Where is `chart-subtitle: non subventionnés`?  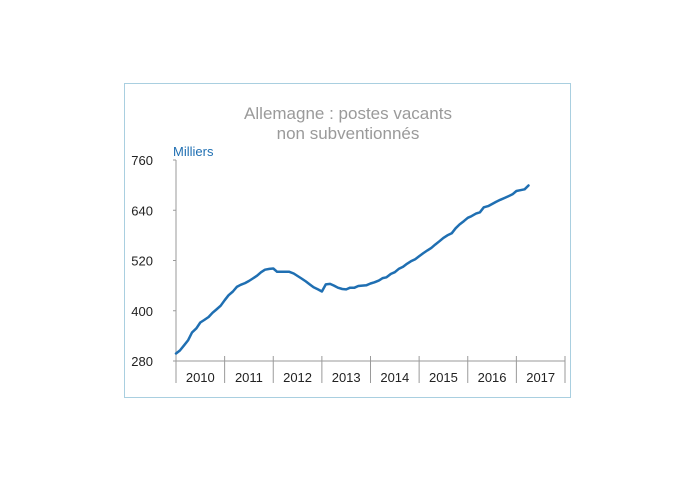 chart-subtitle: non subventionnés is located at coordinates (348, 133).